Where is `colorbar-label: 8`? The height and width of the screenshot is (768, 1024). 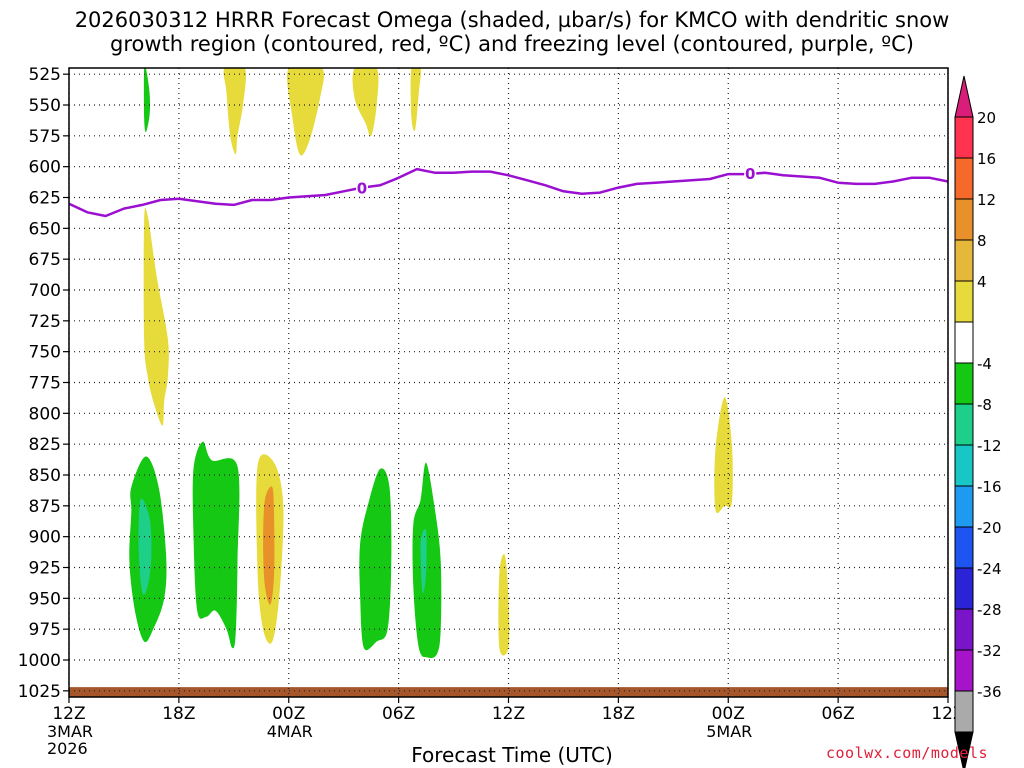 colorbar-label: 8 is located at coordinates (982, 241).